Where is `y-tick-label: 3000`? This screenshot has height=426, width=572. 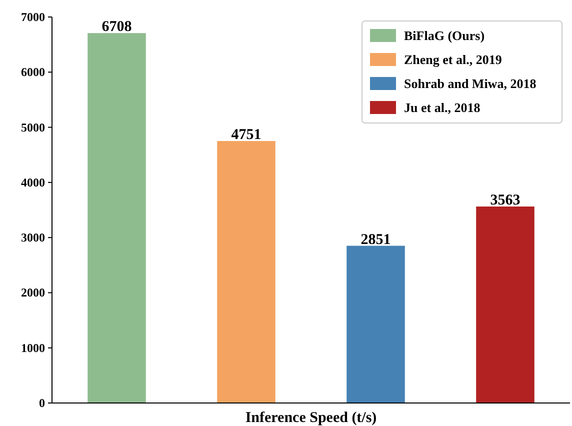 y-tick-label: 3000 is located at coordinates (33, 237).